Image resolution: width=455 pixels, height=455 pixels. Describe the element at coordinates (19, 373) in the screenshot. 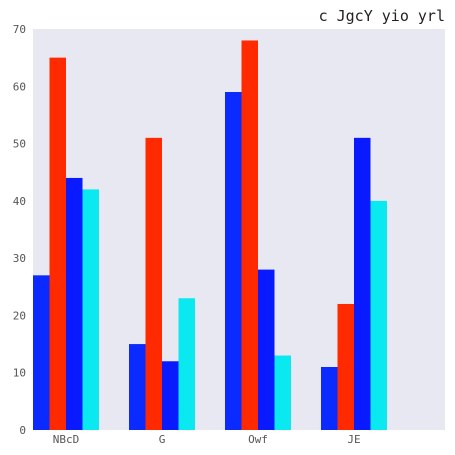

I see `y-tick-label: 10` at that location.